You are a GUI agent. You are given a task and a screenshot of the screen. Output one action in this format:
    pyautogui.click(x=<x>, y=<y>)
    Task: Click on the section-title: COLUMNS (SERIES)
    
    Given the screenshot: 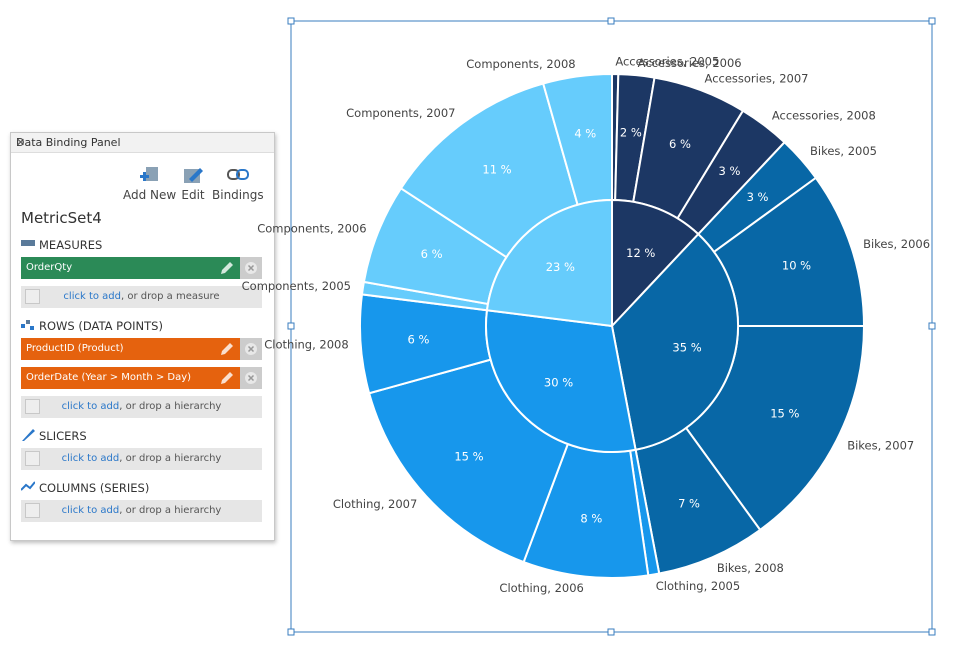 What is the action you would take?
    pyautogui.click(x=94, y=488)
    